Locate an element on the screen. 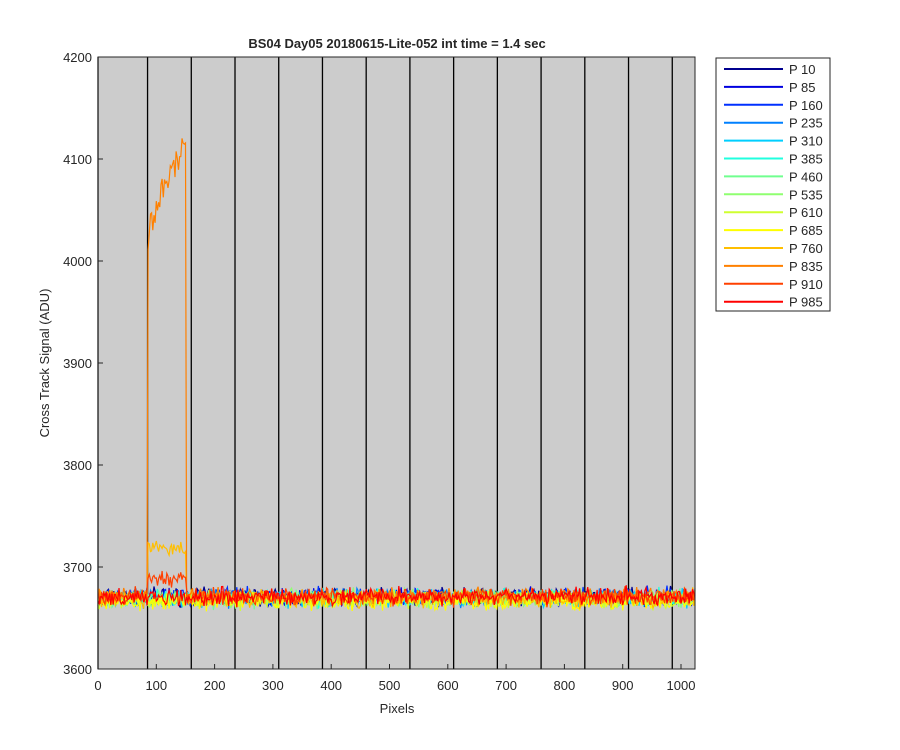  y-tick-label: 4000 is located at coordinates (77, 261).